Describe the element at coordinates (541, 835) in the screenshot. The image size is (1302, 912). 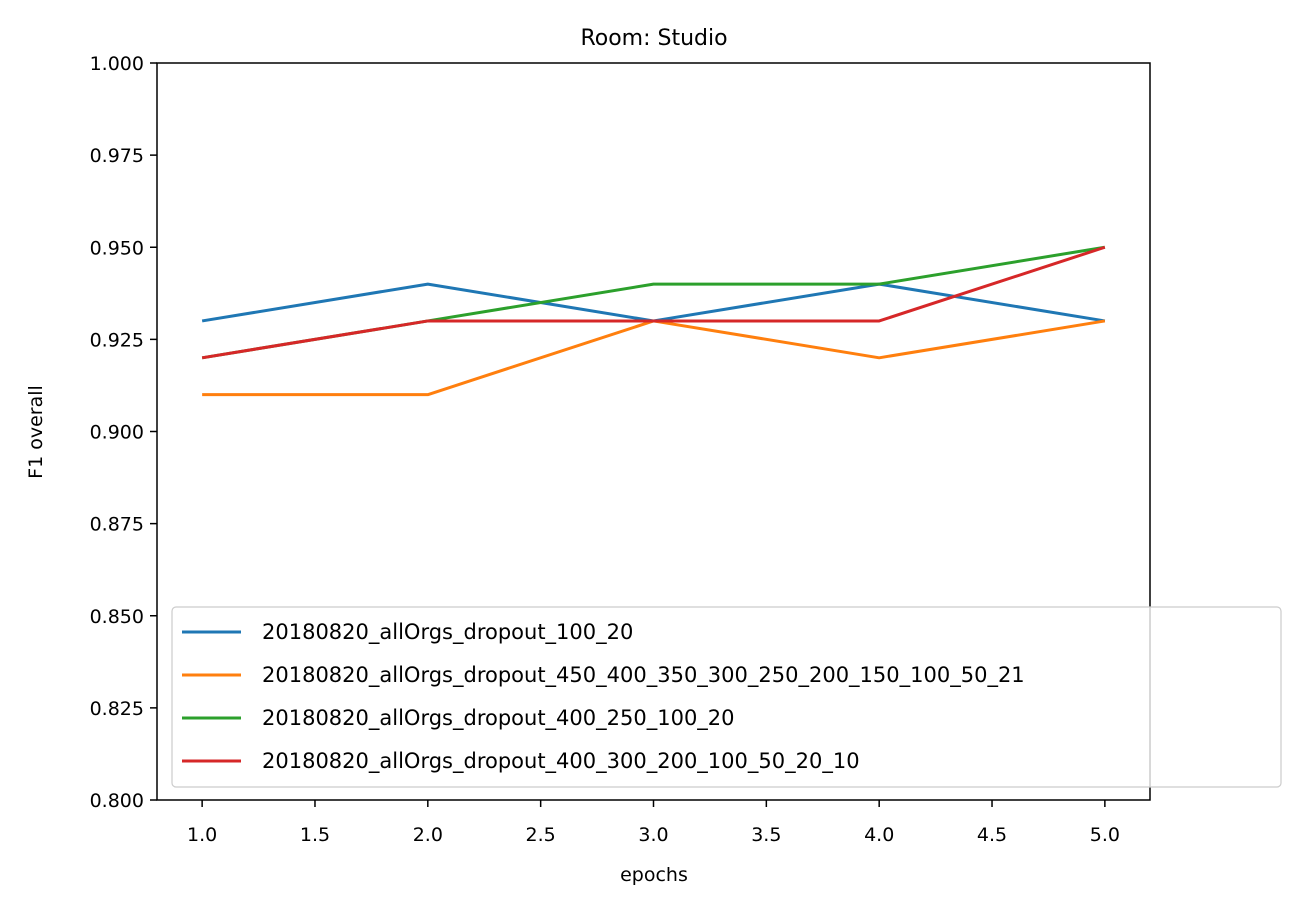
I see `x-tick-label: 2.5` at that location.